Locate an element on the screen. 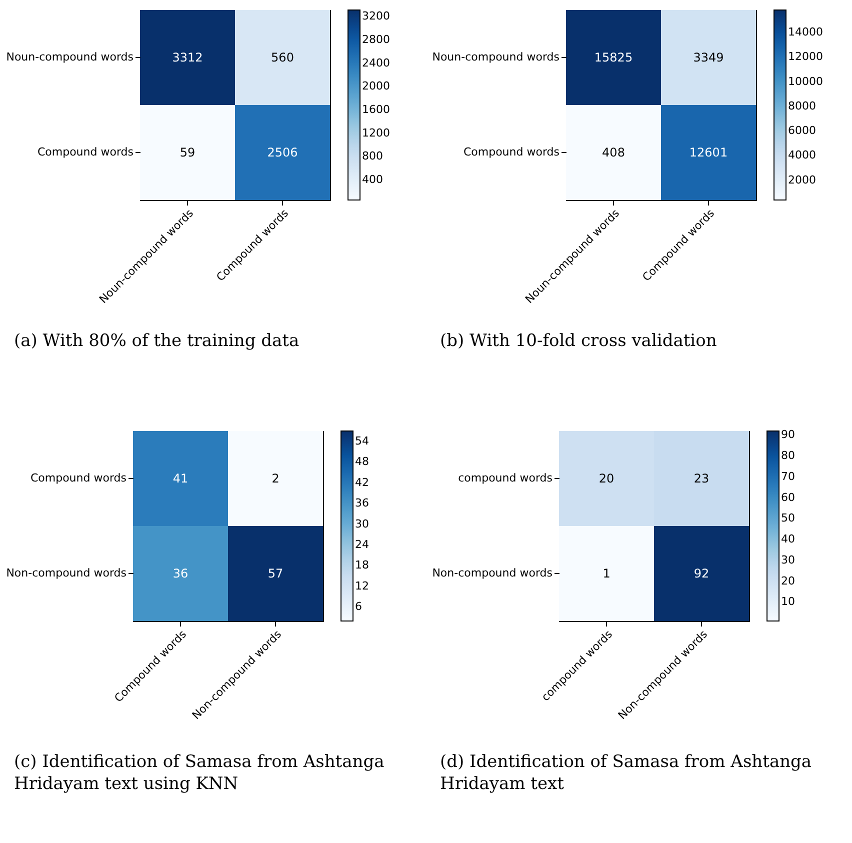 Image resolution: width=852 pixels, height=843 pixels. color-bar-label: 3200 is located at coordinates (376, 16).